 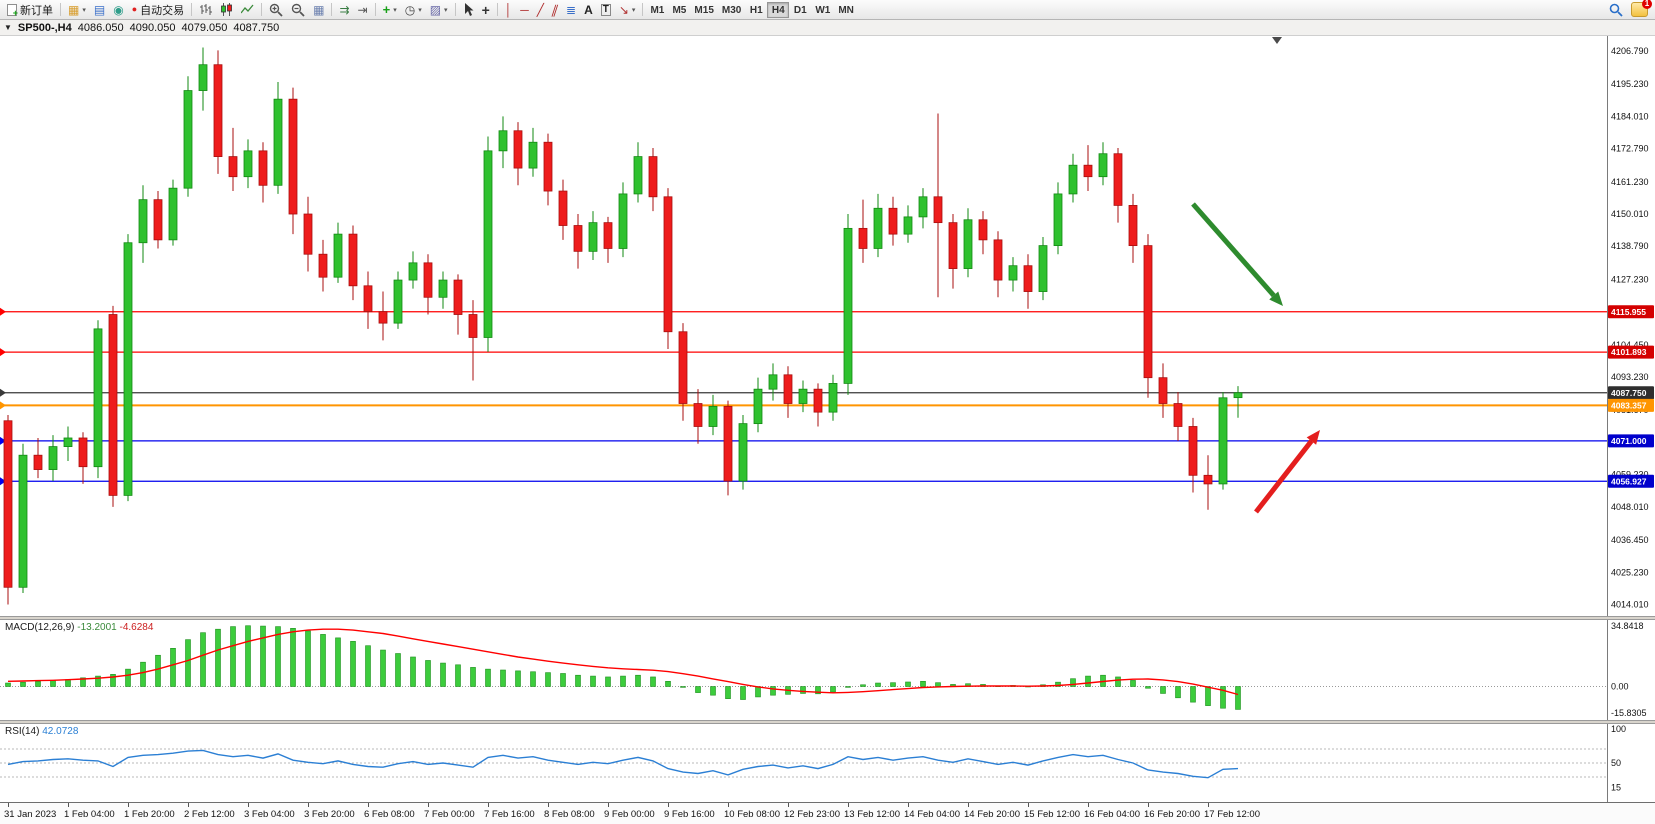 I want to click on price-badge-4115.955: 4115.955, so click(x=1631, y=312).